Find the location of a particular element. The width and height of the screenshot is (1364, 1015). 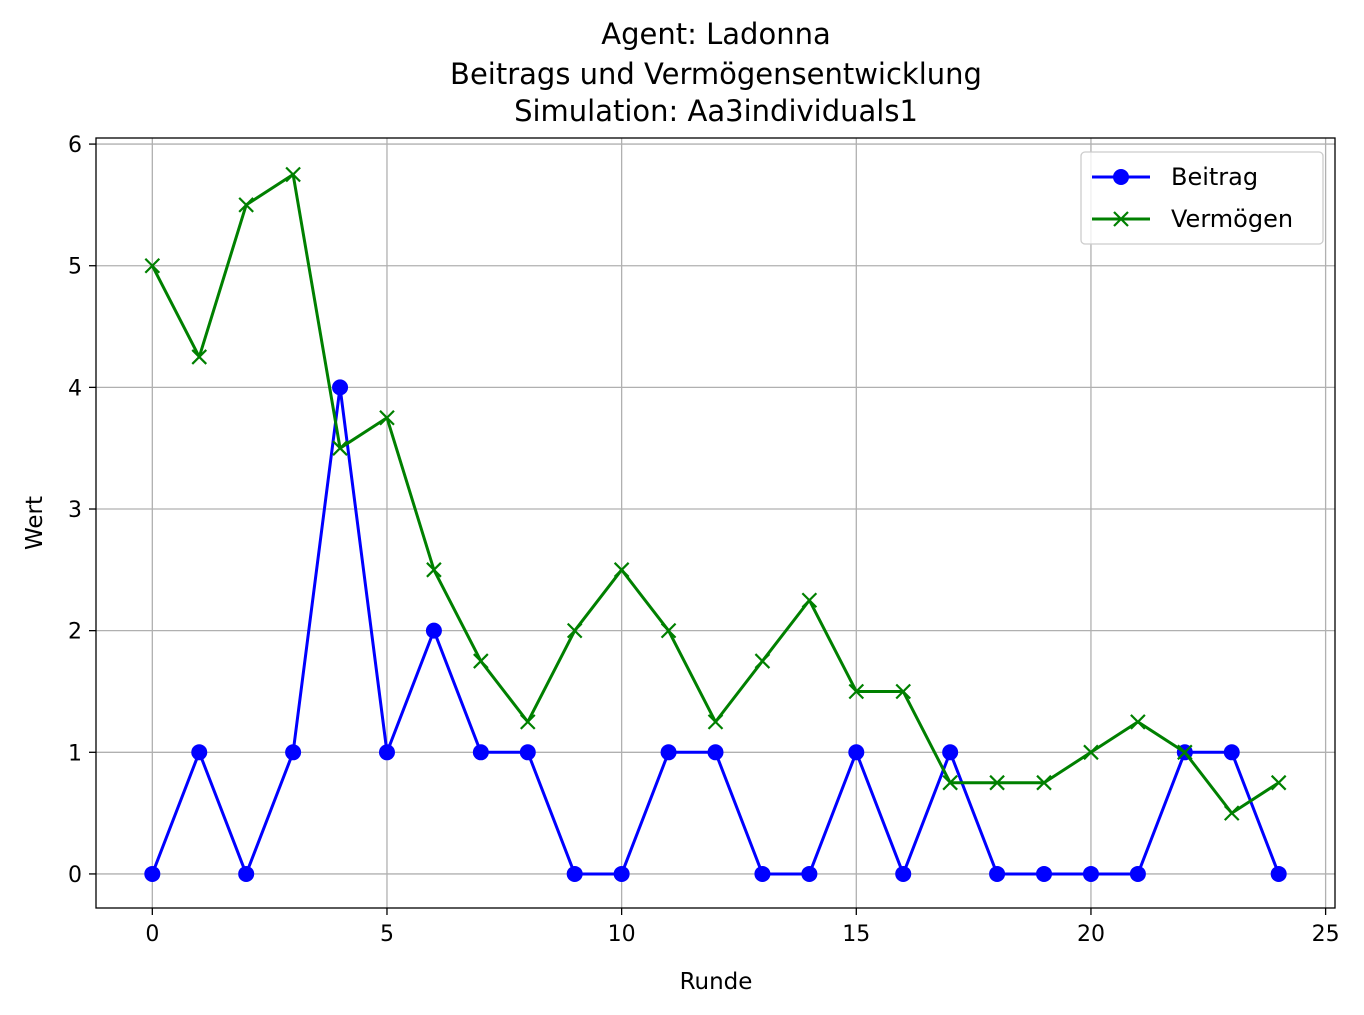

y-tick-label: 5 is located at coordinates (75, 267).